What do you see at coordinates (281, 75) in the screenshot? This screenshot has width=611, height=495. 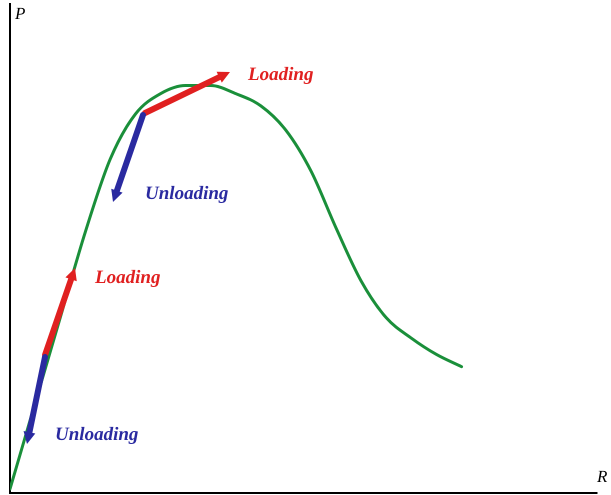 I see `text: Loading` at bounding box center [281, 75].